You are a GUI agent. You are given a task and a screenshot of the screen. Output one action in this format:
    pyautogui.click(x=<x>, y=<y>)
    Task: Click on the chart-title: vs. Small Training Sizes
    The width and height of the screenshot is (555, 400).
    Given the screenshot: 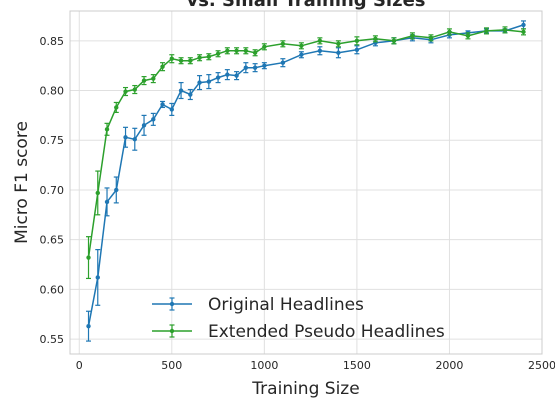 What is the action you would take?
    pyautogui.click(x=305, y=5)
    